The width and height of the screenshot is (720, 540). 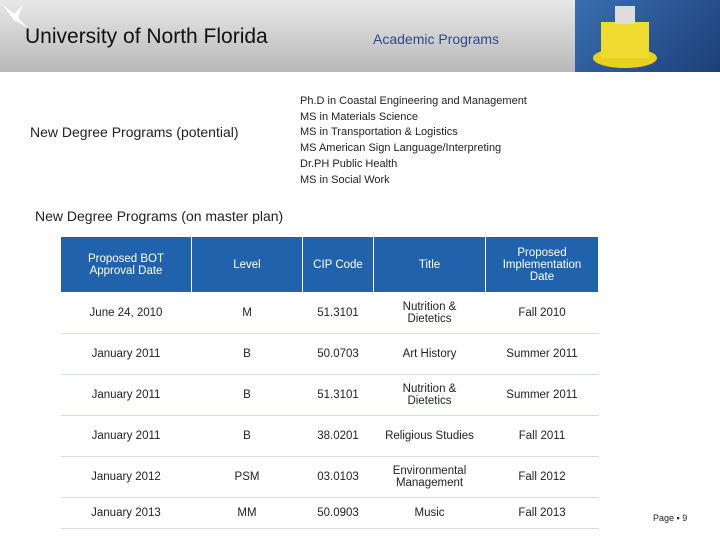 I want to click on logo, so click(x=15, y=16).